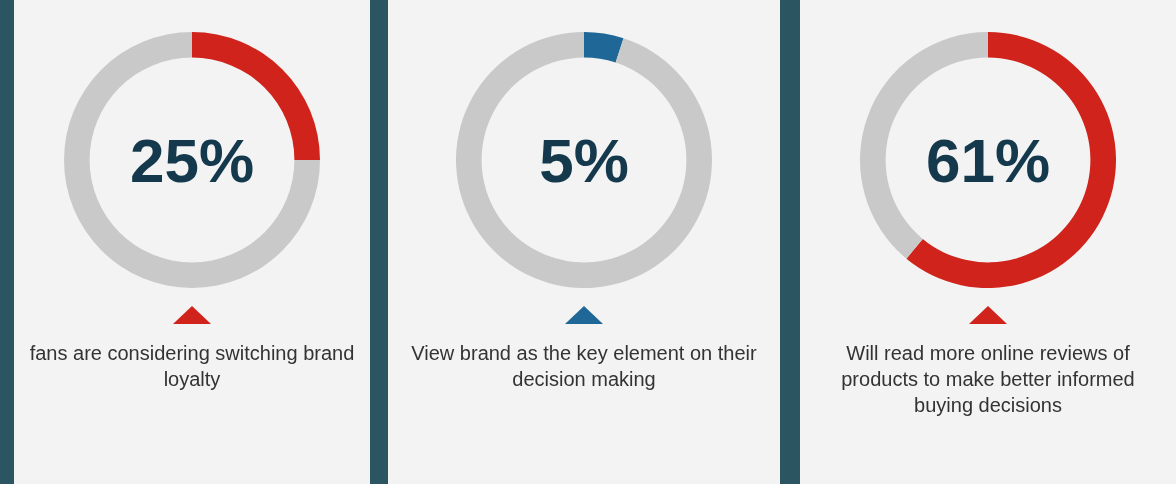 The width and height of the screenshot is (1176, 484). What do you see at coordinates (988, 160) in the screenshot?
I see `text: 61%` at bounding box center [988, 160].